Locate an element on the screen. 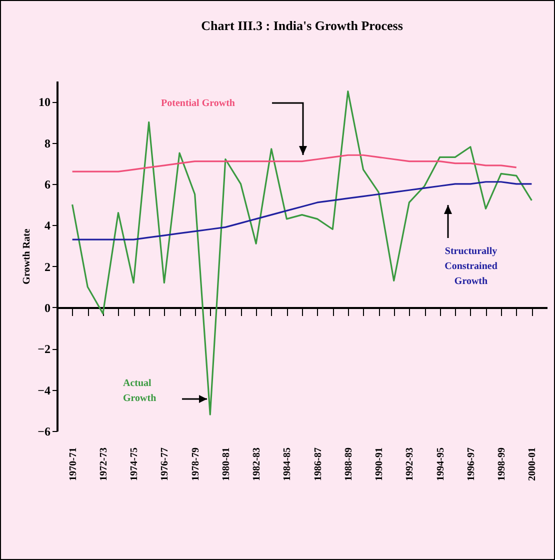 The height and width of the screenshot is (560, 555). y-tick-label: 8 is located at coordinates (47, 143).